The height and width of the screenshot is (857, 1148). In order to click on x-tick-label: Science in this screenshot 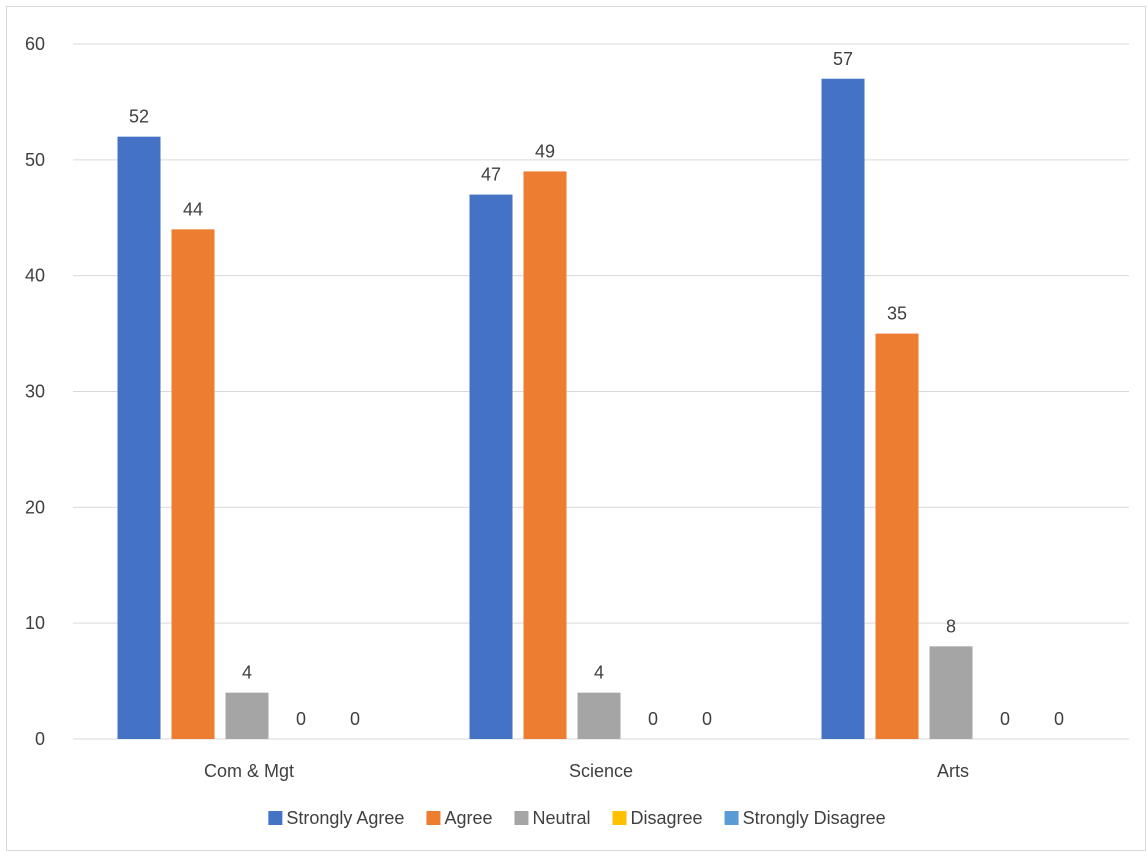, I will do `click(601, 771)`.